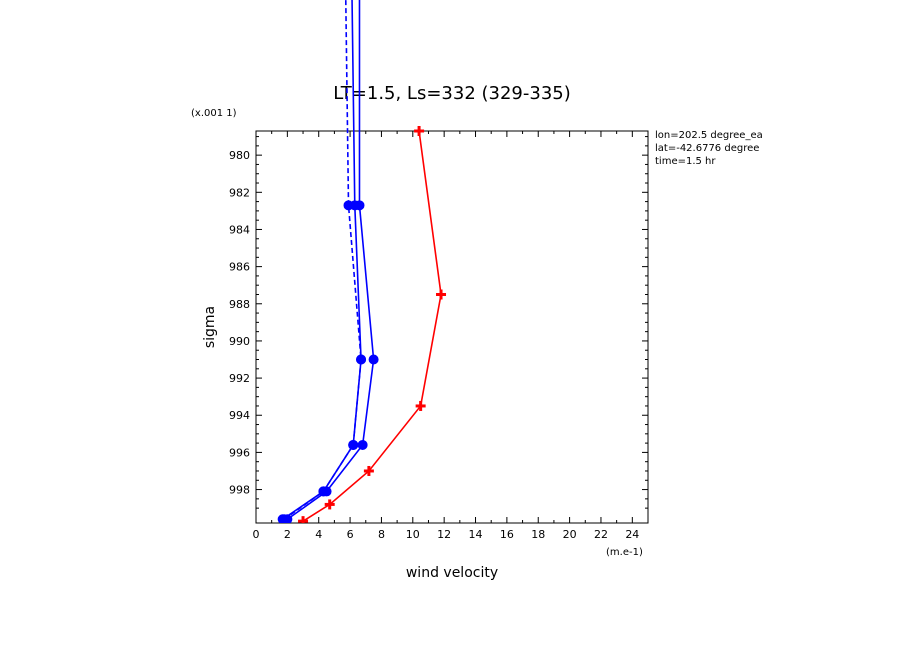 The height and width of the screenshot is (654, 904). Describe the element at coordinates (239, 341) in the screenshot. I see `y-tick-label: 990` at that location.